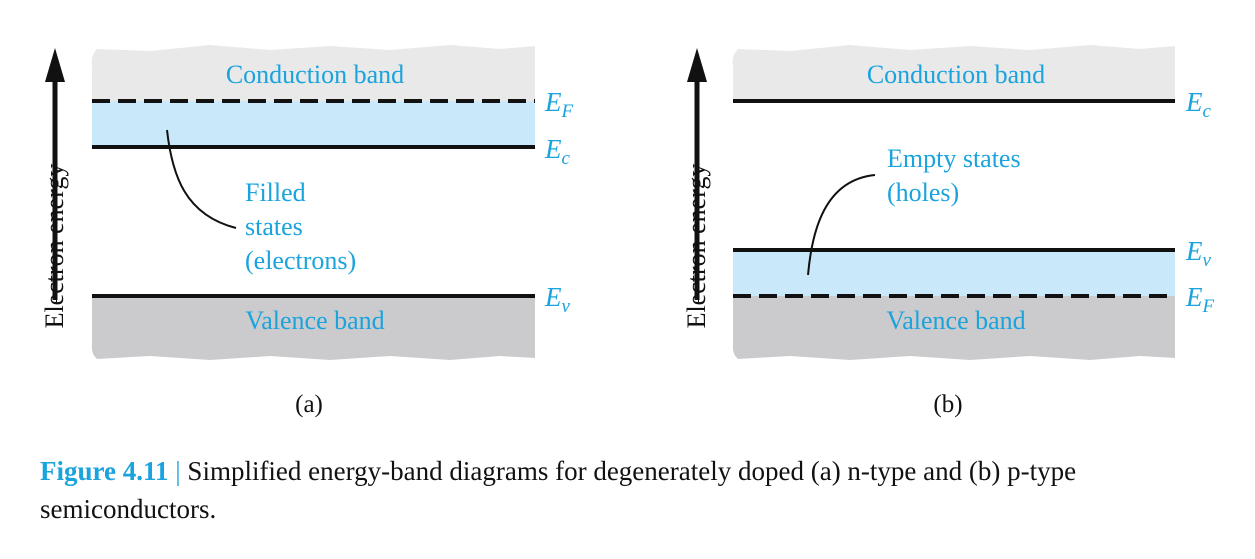 The width and height of the screenshot is (1255, 559). What do you see at coordinates (54, 246) in the screenshot?
I see `energy-axis-label-a: Electron energy` at bounding box center [54, 246].